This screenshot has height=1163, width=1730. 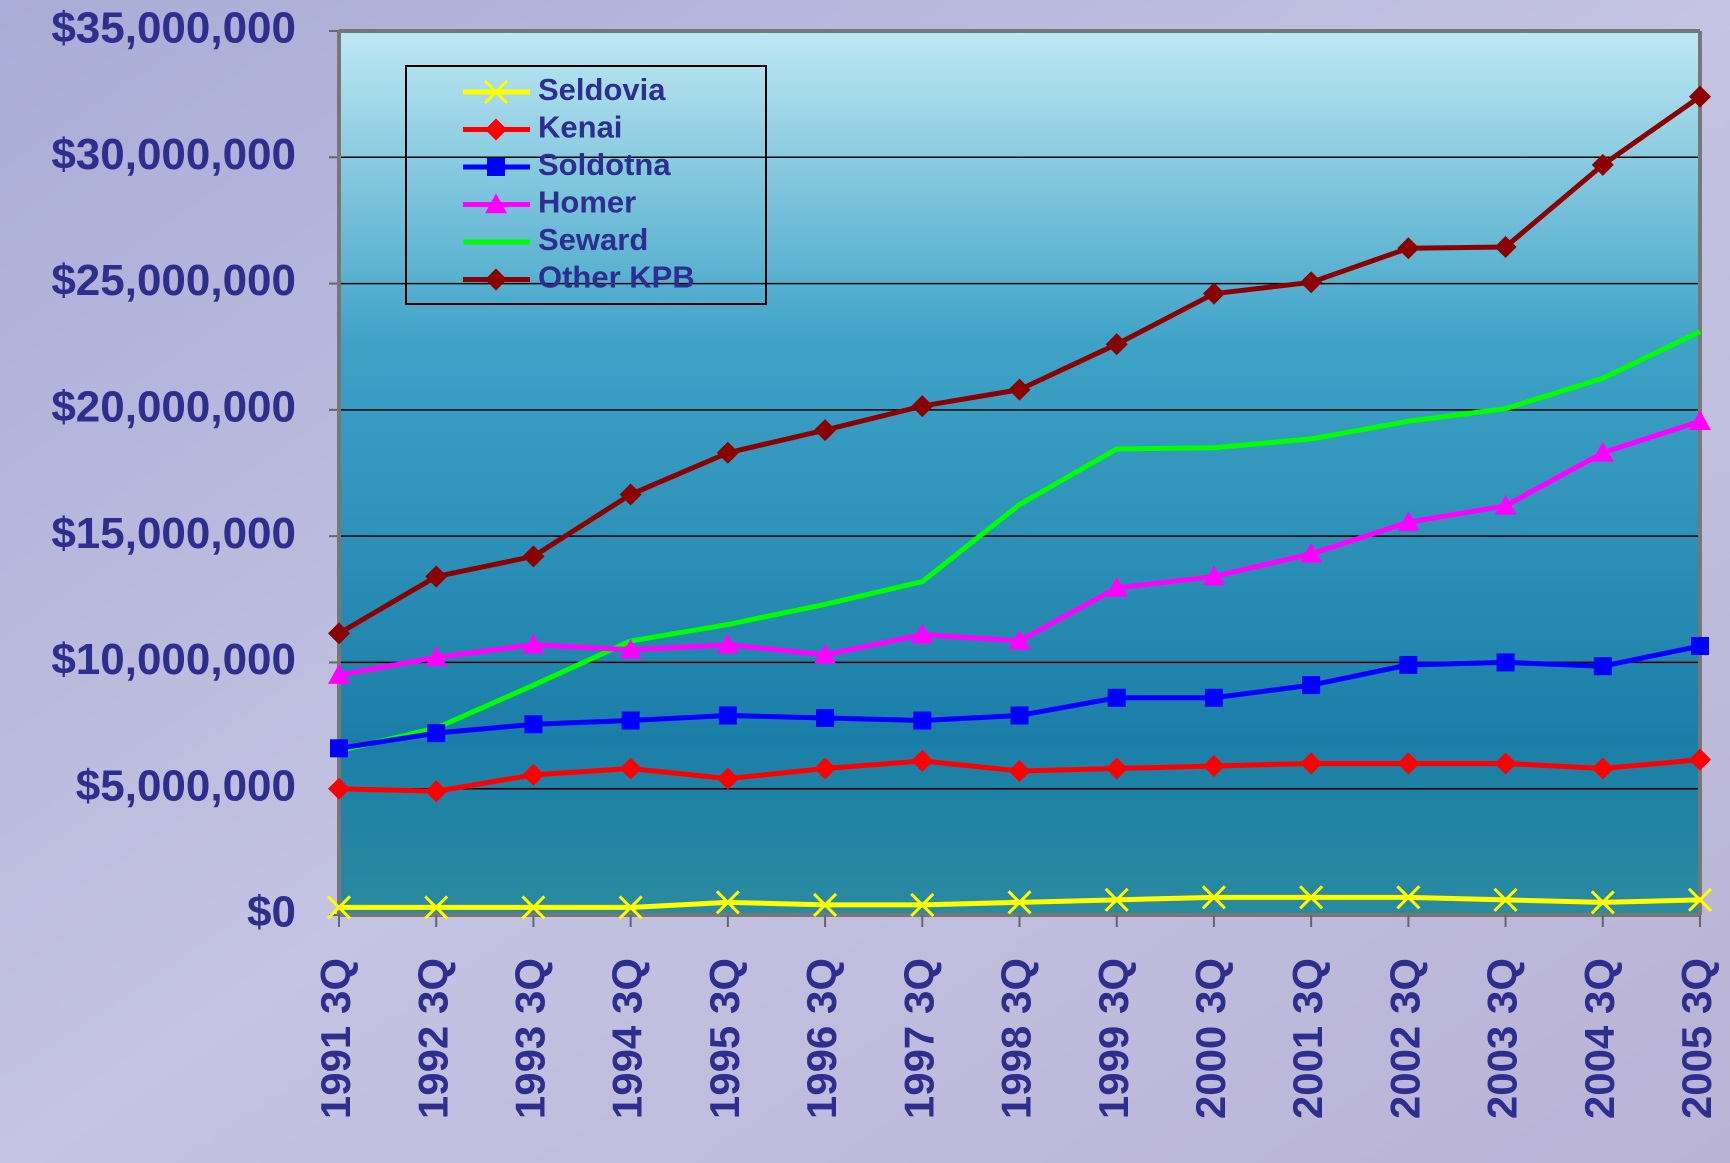 What do you see at coordinates (627, 1038) in the screenshot?
I see `x-tick-label: 1994 3Q` at bounding box center [627, 1038].